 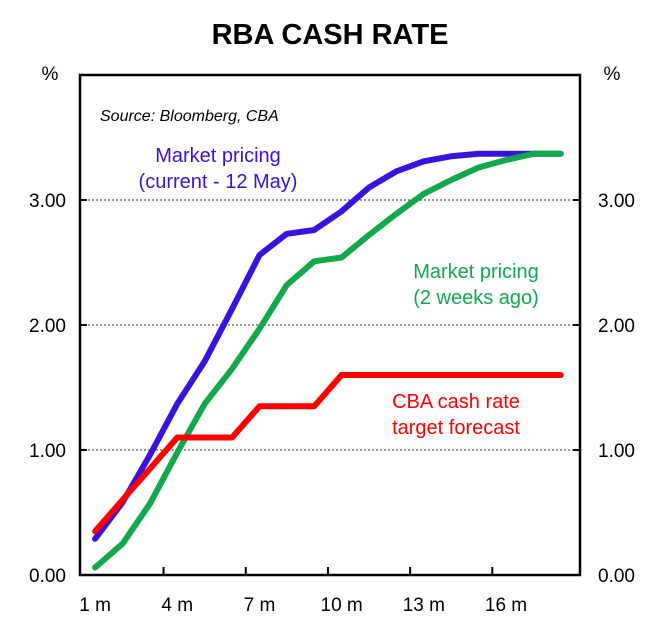 I want to click on y-tick-label-right: 0.00, so click(x=616, y=576).